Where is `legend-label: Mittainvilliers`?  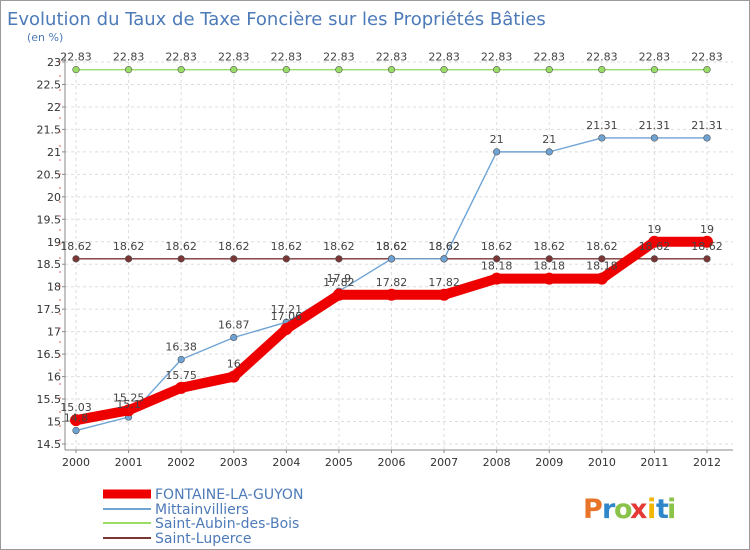 legend-label: Mittainvilliers is located at coordinates (202, 510).